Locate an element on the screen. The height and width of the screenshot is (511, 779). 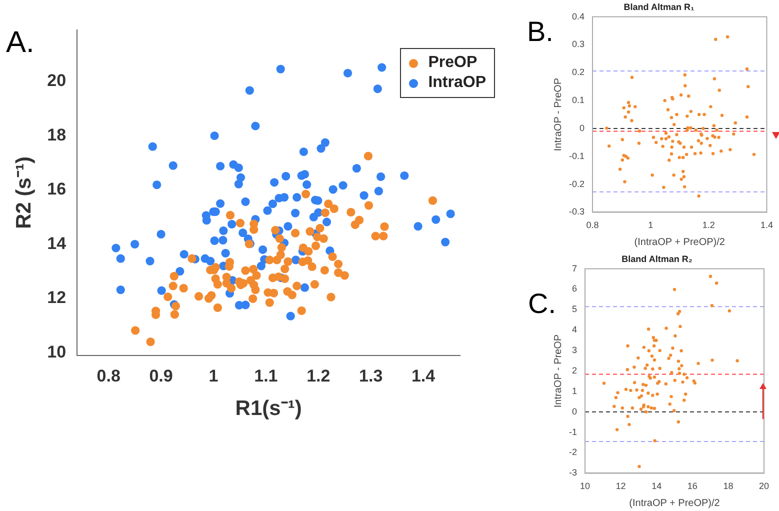
x-tick-label: 0.9 is located at coordinates (161, 376).